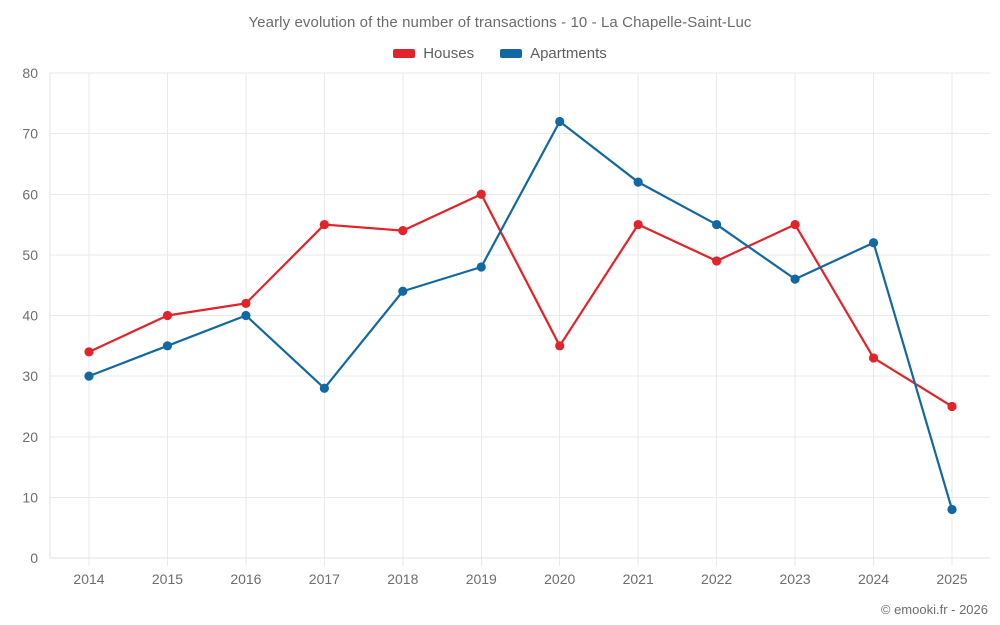  Describe the element at coordinates (951, 579) in the screenshot. I see `x-axis-tick-label: 2025` at that location.